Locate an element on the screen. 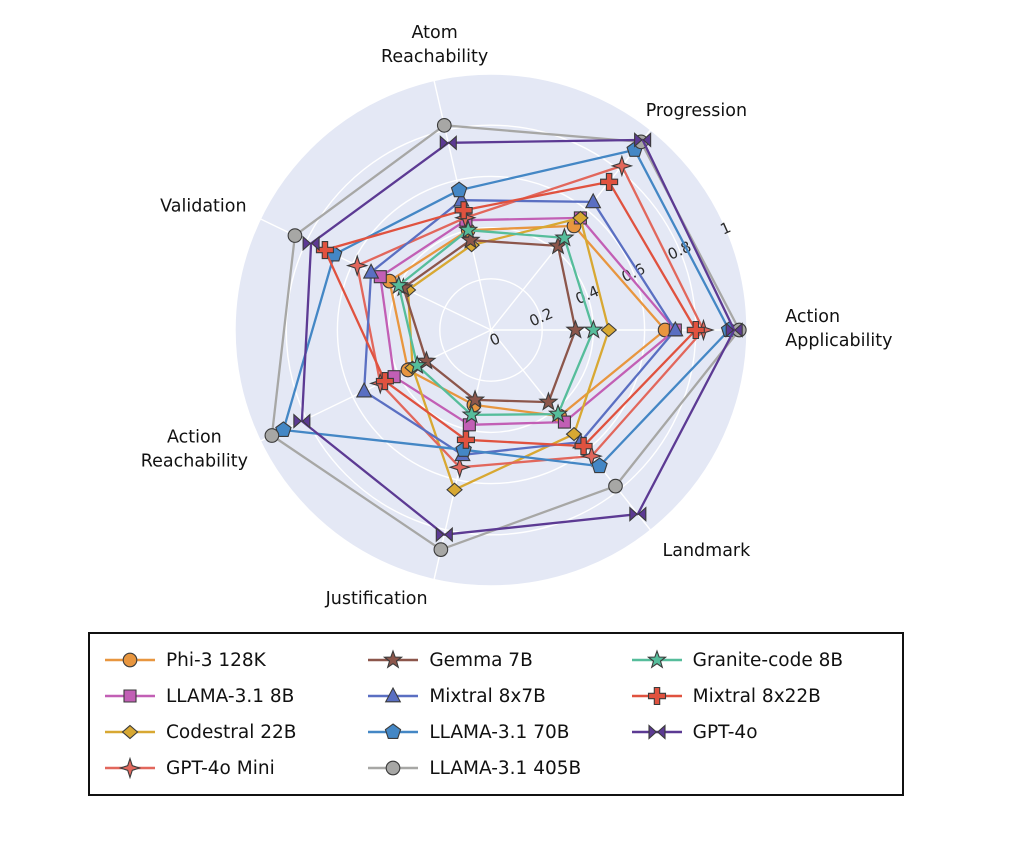  legend-item-gpt-4o-mini: GPT-4o Mini is located at coordinates (233, 768).